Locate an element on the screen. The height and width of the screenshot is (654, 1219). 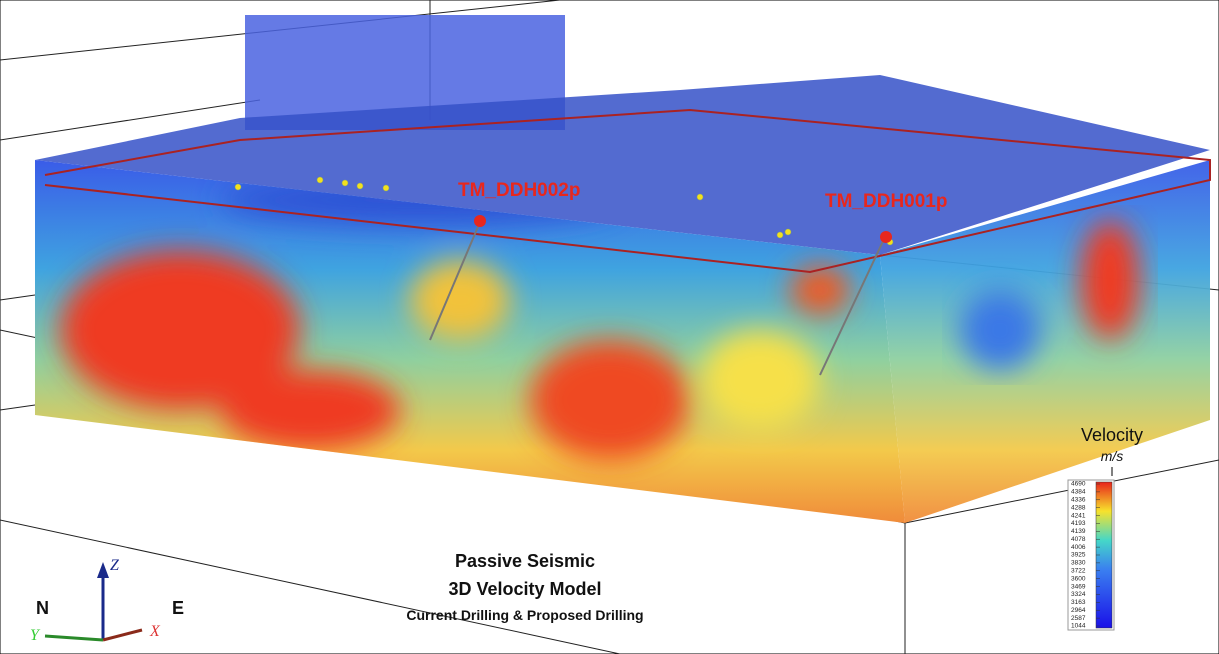
title-line: 3D Velocity Model is located at coordinates (524, 589).